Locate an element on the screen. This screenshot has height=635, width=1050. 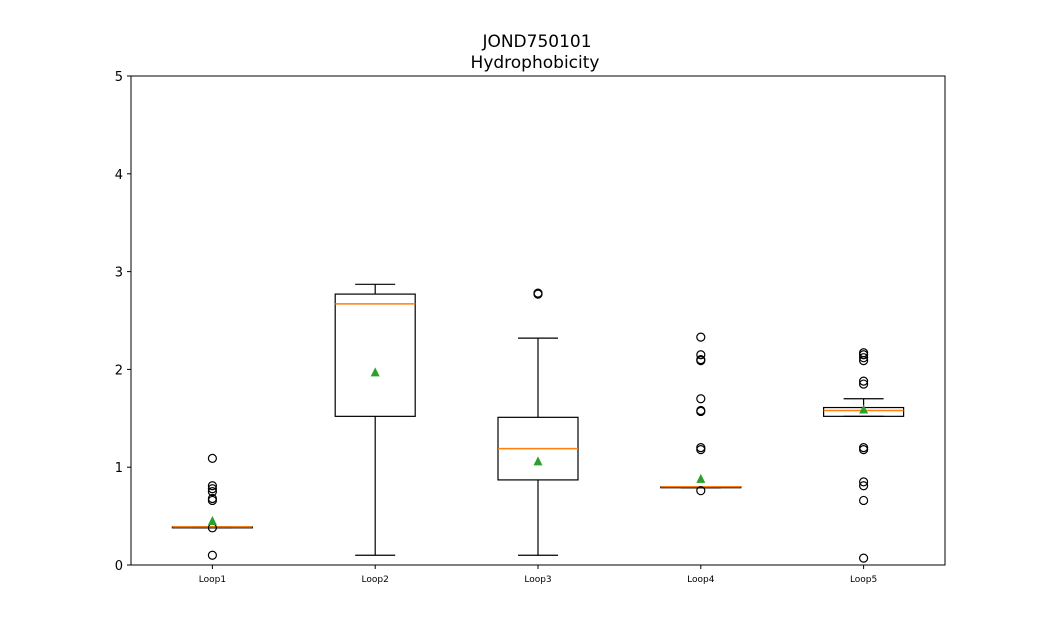
box-group-loop1 is located at coordinates (212, 506).